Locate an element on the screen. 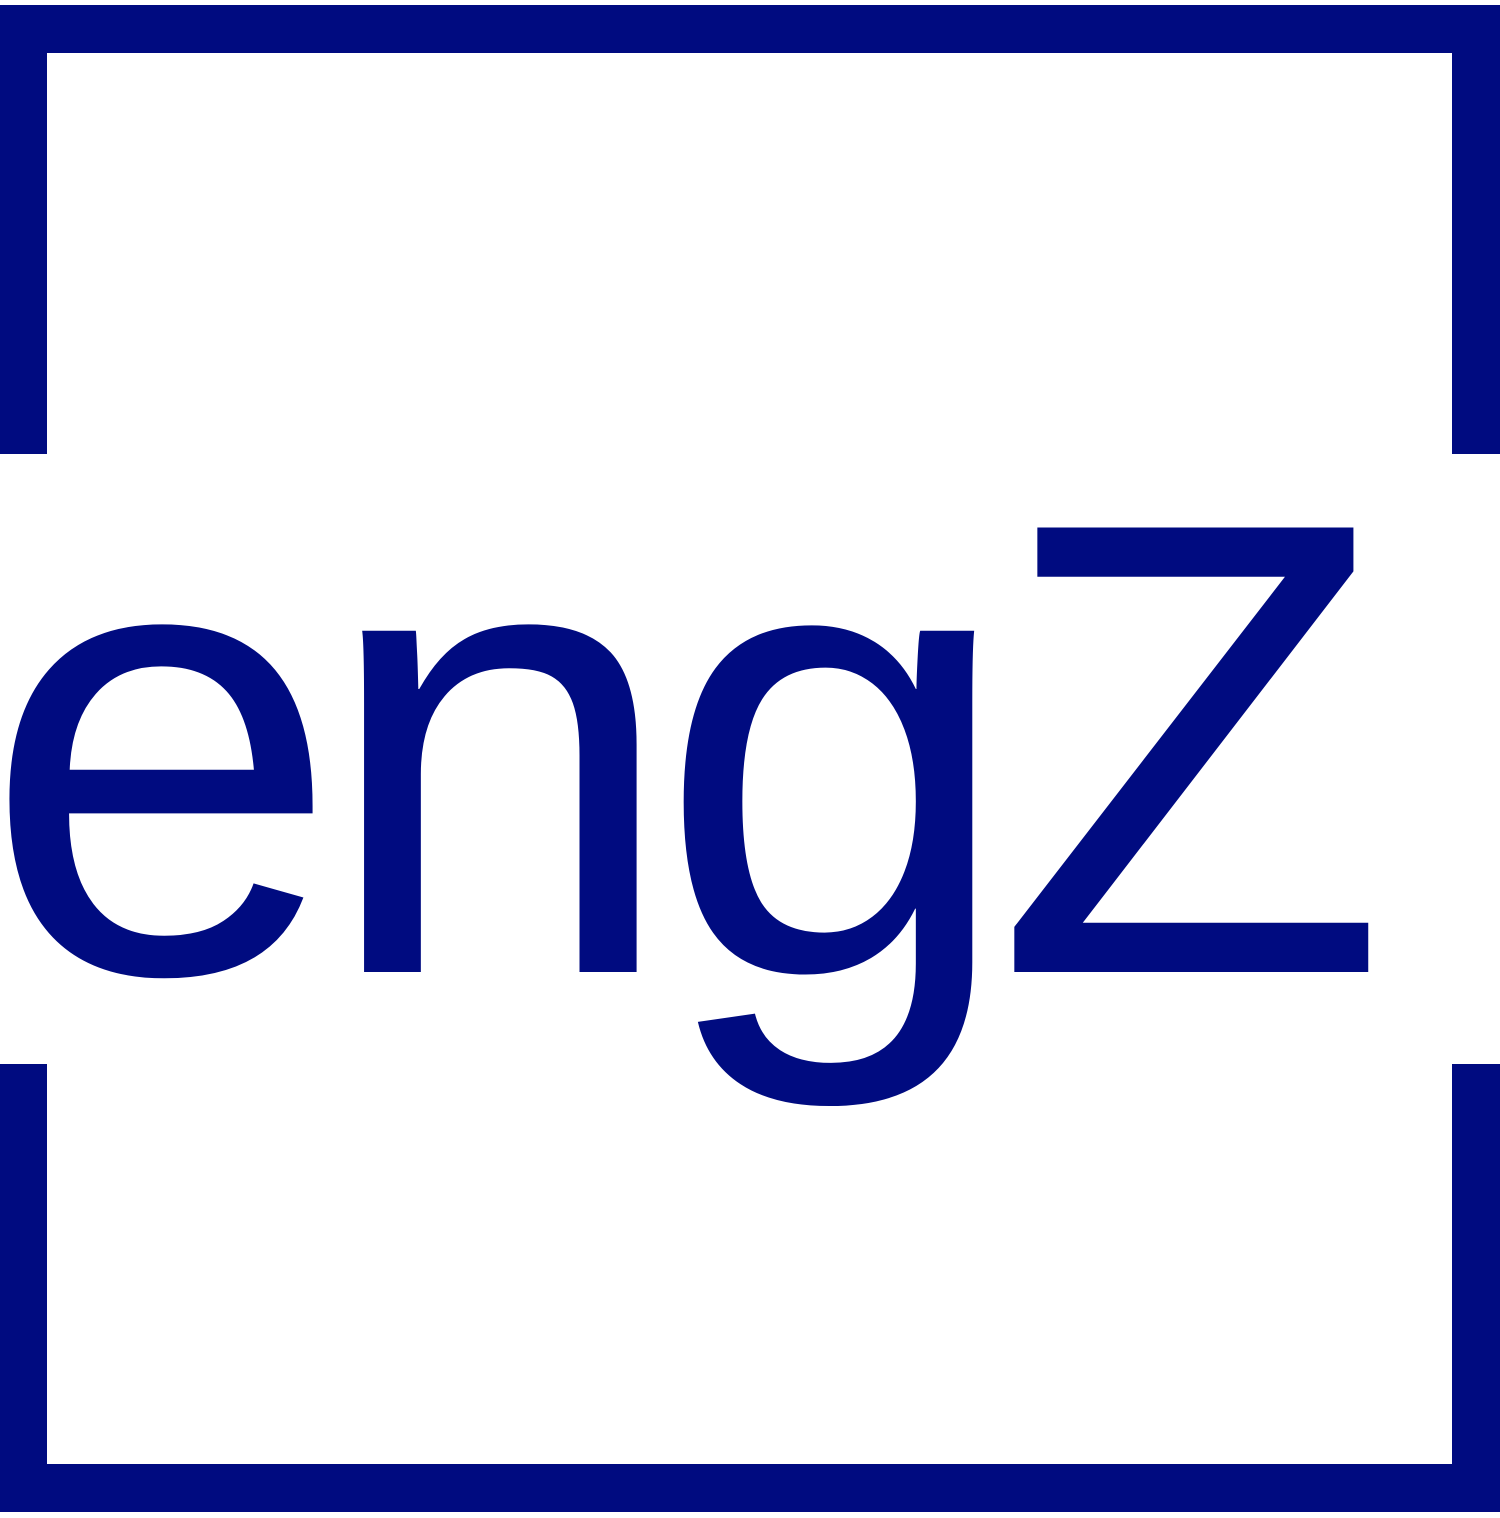 This screenshot has width=1500, height=1518. frame-top-right-leg is located at coordinates (1476, 229).